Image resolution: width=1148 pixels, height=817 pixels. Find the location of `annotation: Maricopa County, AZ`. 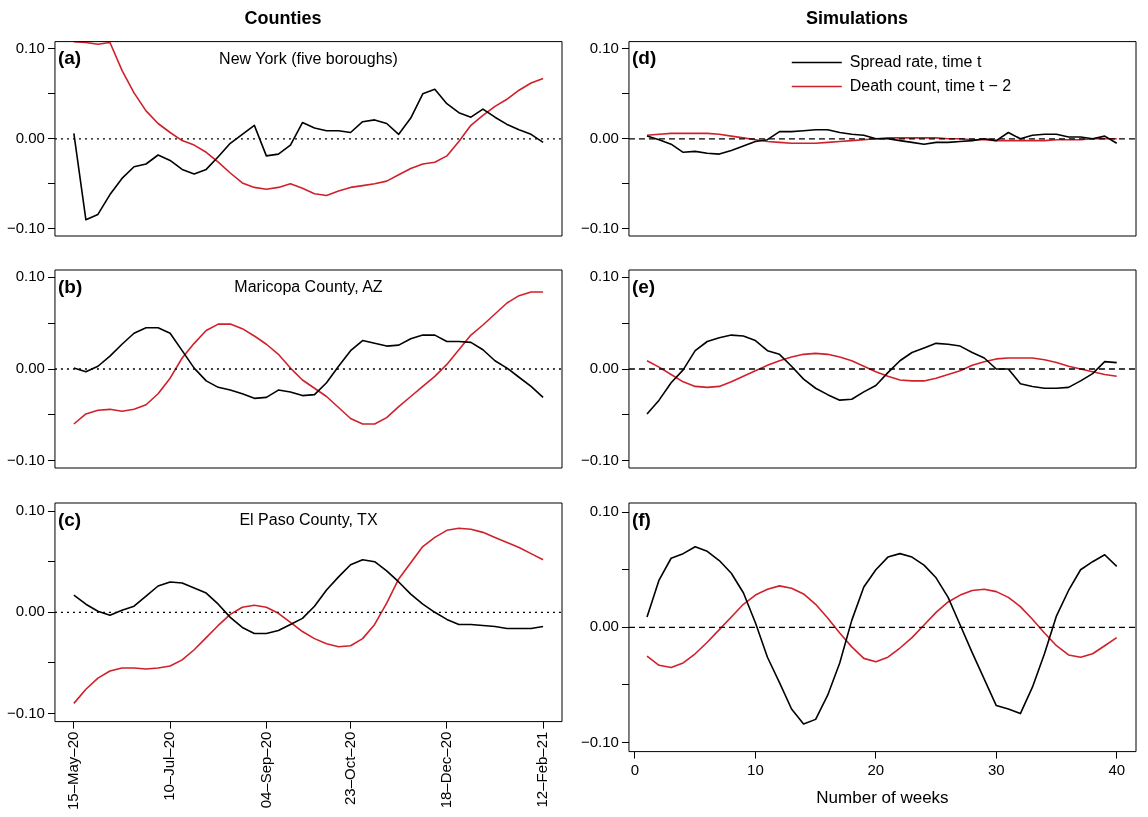

annotation: Maricopa County, AZ is located at coordinates (308, 287).